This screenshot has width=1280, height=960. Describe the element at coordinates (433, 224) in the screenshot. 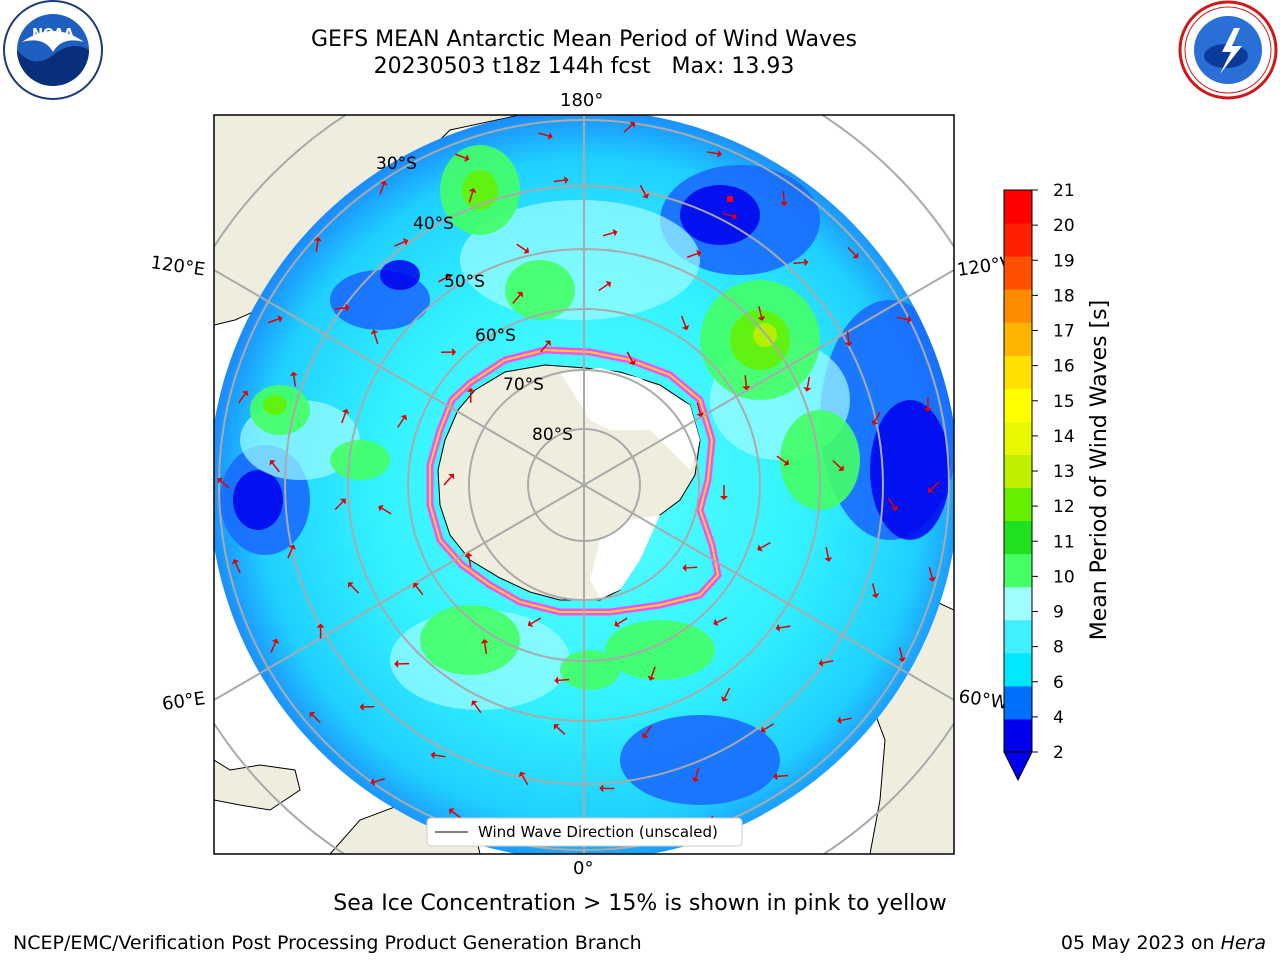

I see `lat-label-40s: 40°S` at that location.